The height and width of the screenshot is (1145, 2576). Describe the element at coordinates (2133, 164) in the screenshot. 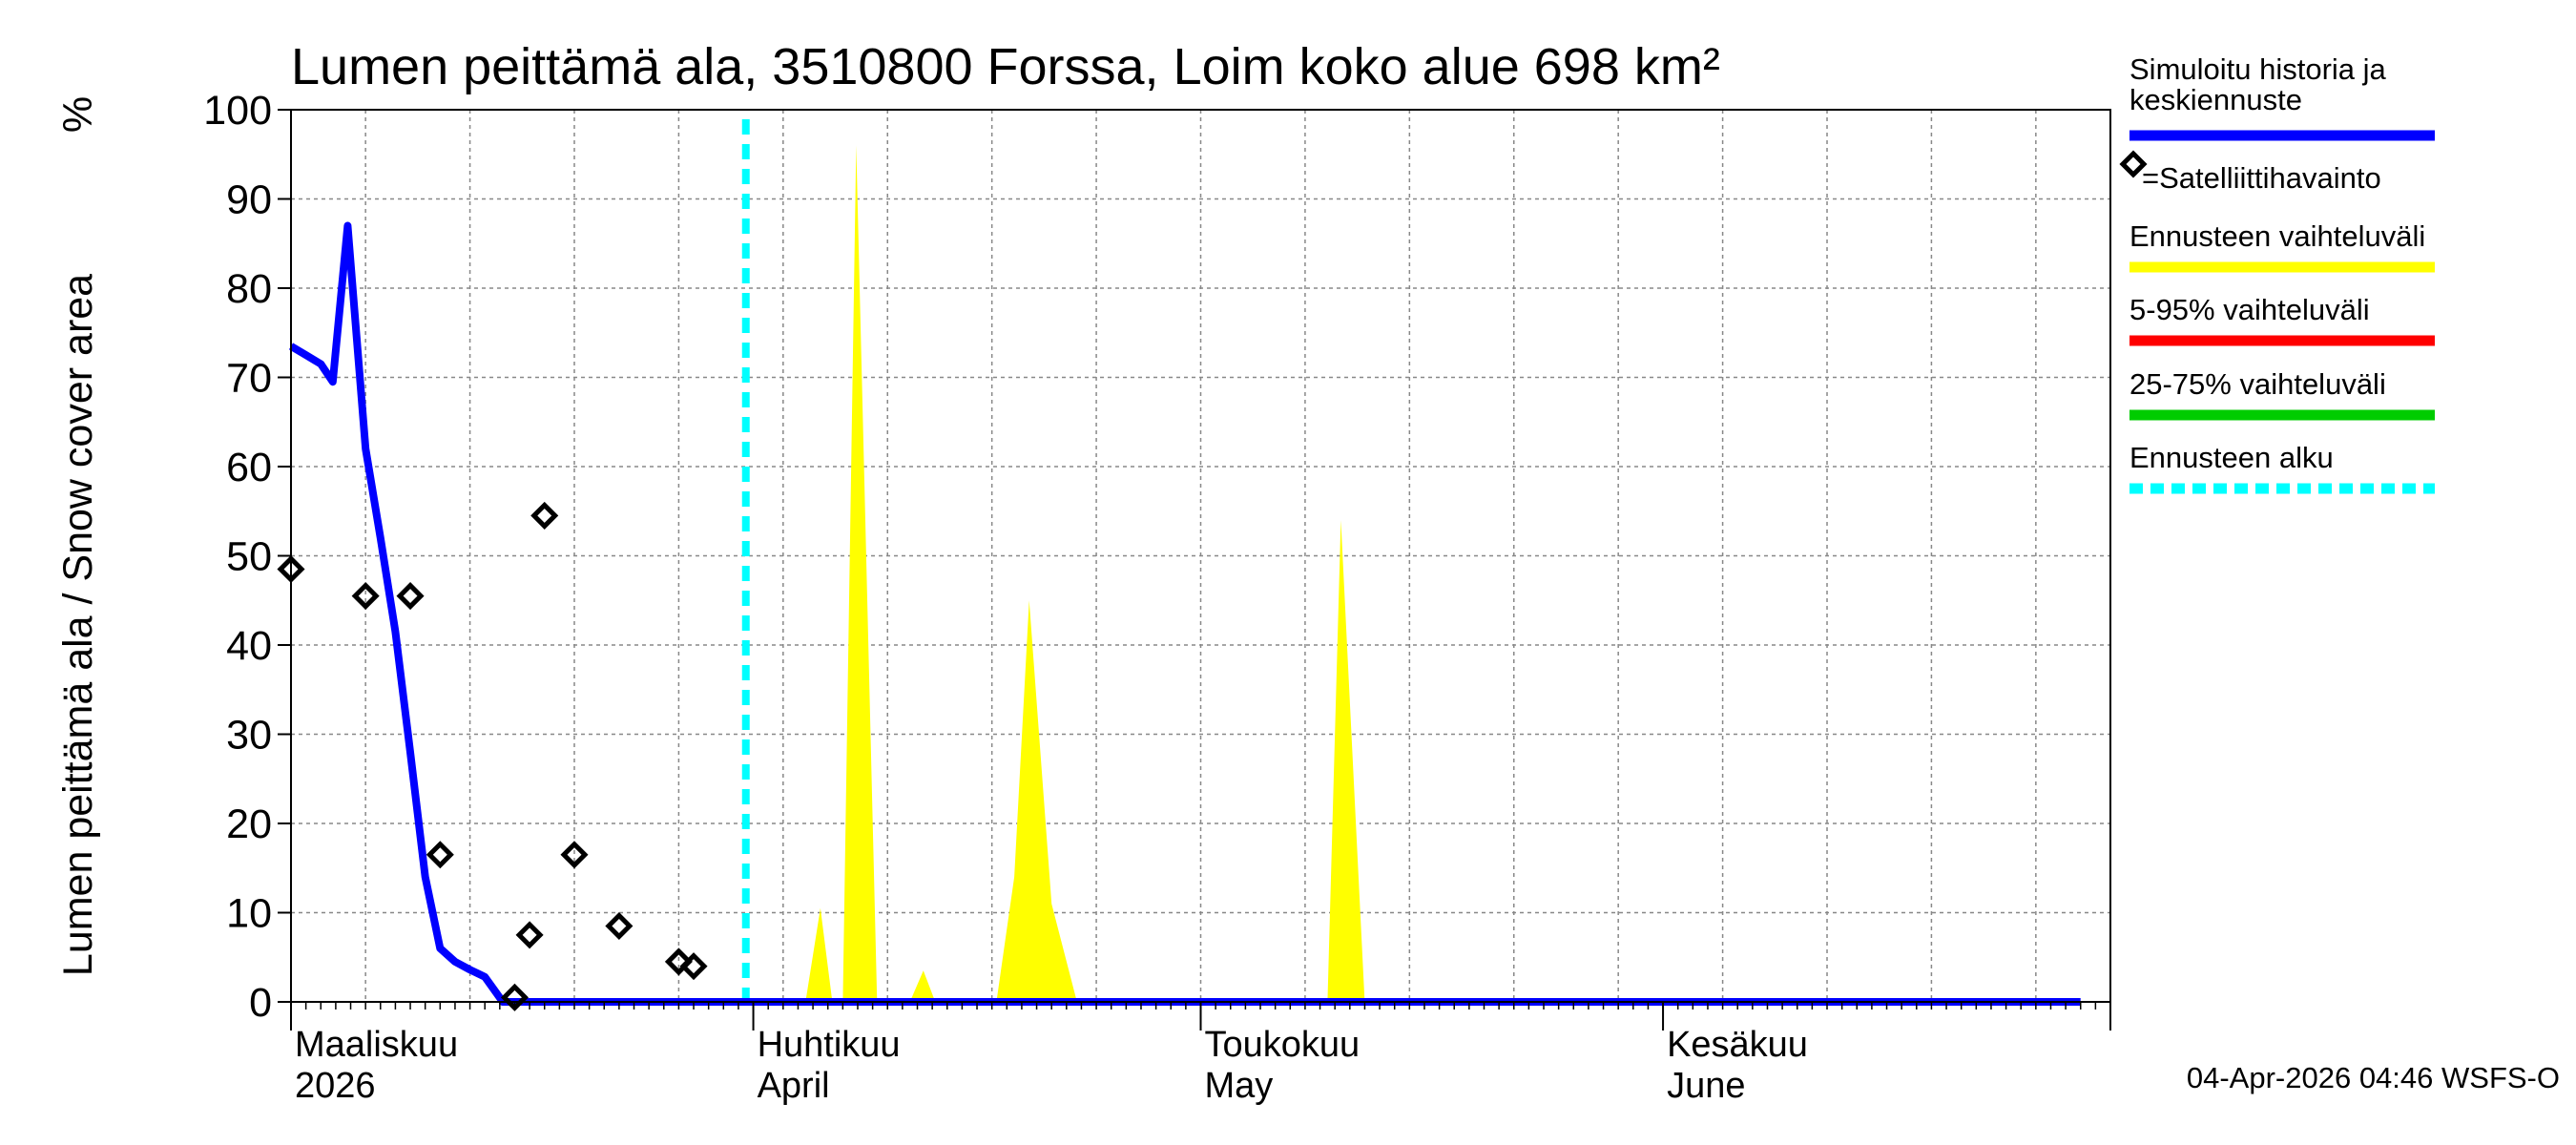

I see `legend-marker` at that location.